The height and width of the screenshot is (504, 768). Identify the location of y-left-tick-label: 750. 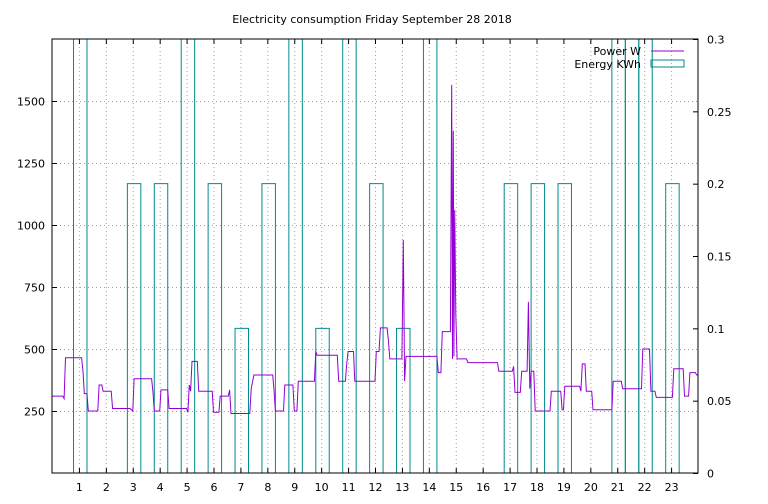
(34, 288).